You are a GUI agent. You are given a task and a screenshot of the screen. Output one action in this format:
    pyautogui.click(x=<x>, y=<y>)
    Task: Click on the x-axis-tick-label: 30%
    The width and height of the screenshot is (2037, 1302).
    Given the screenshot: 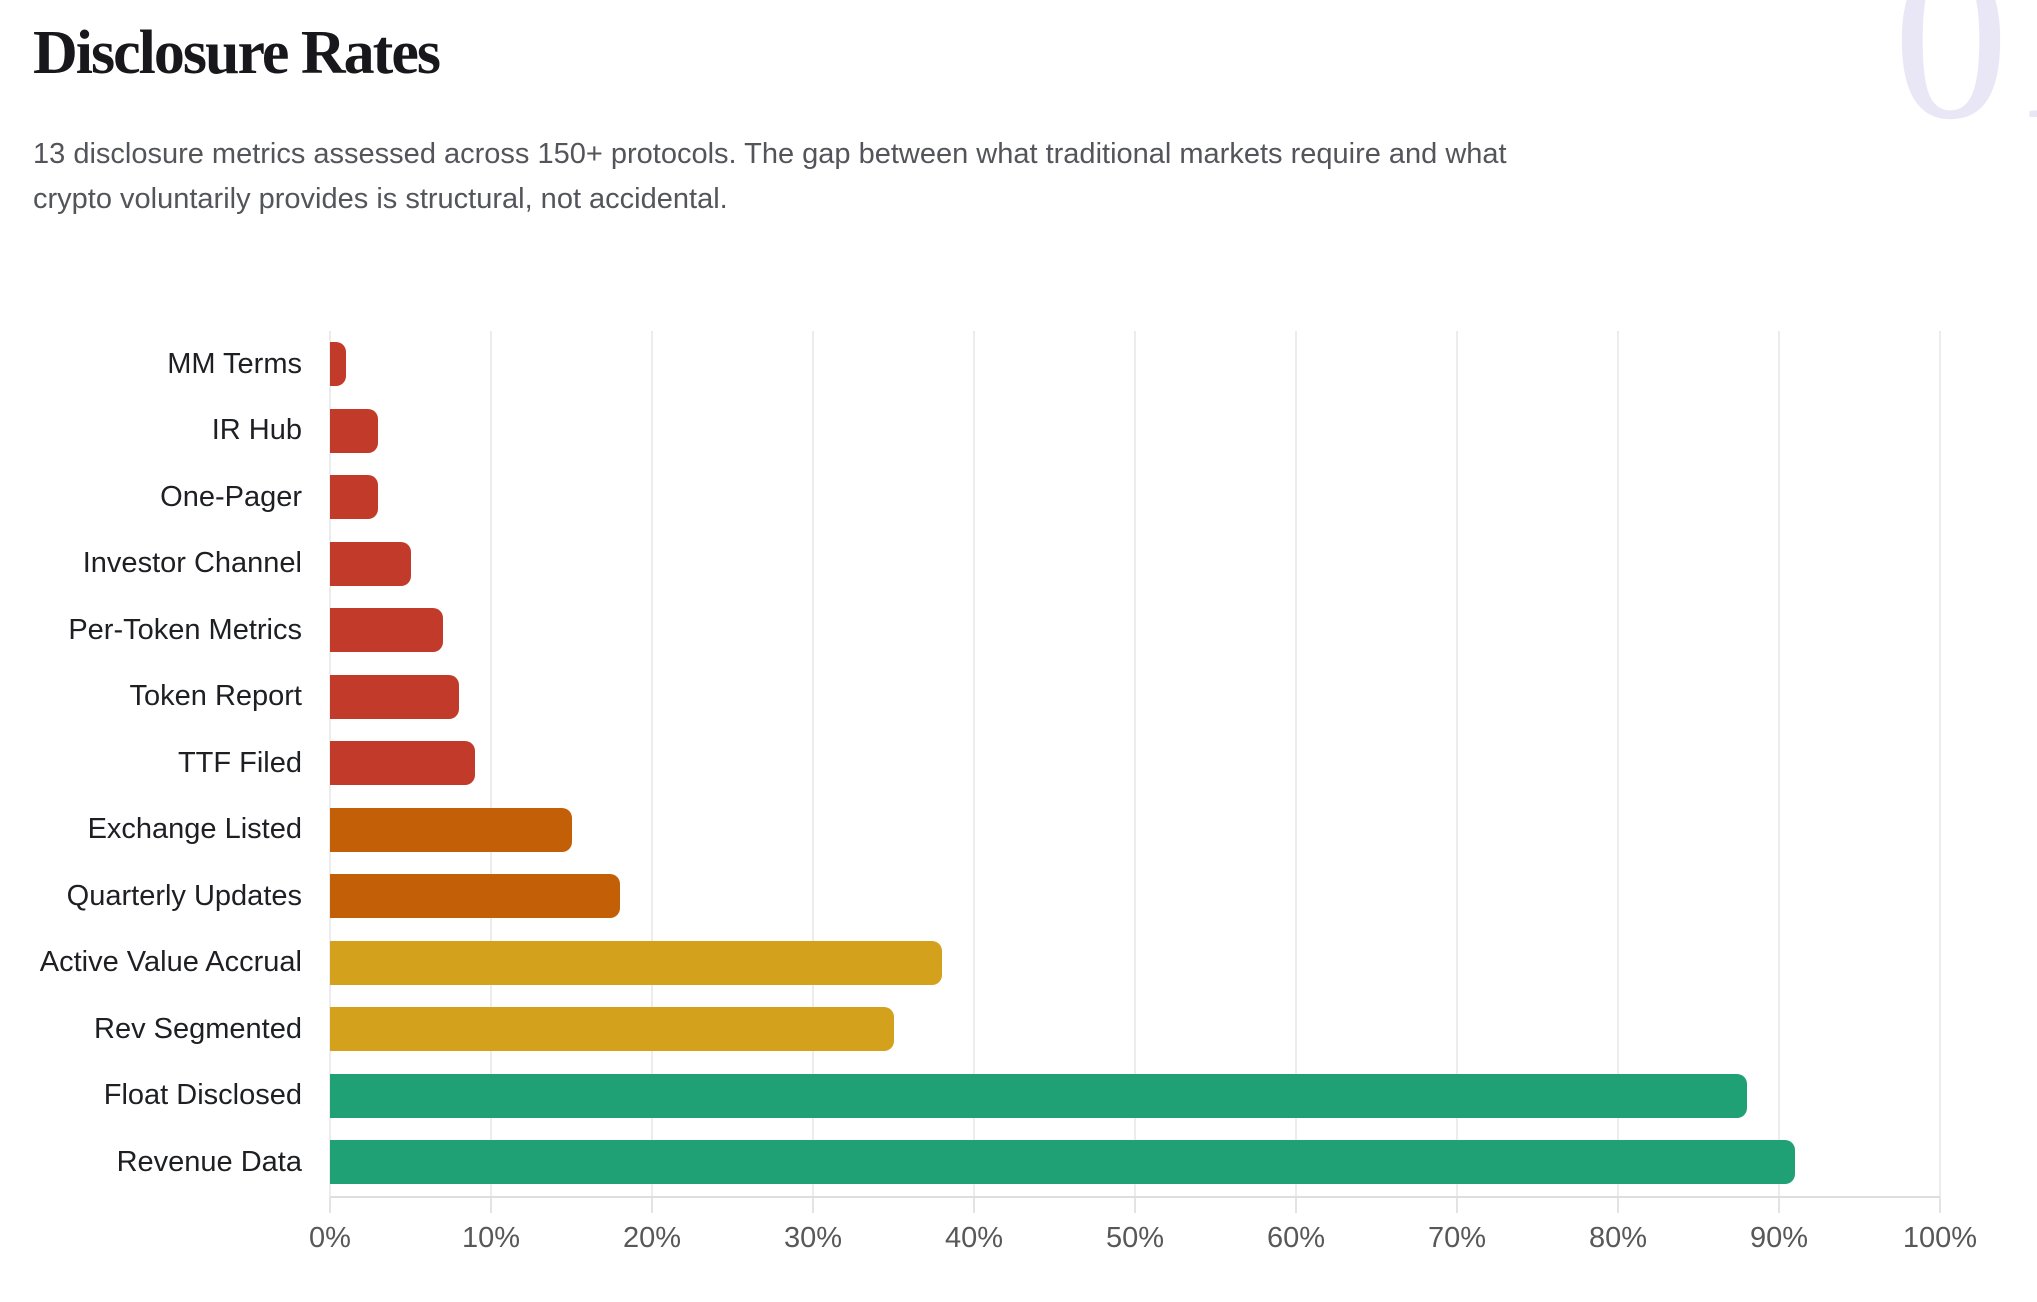 What is the action you would take?
    pyautogui.click(x=813, y=1237)
    